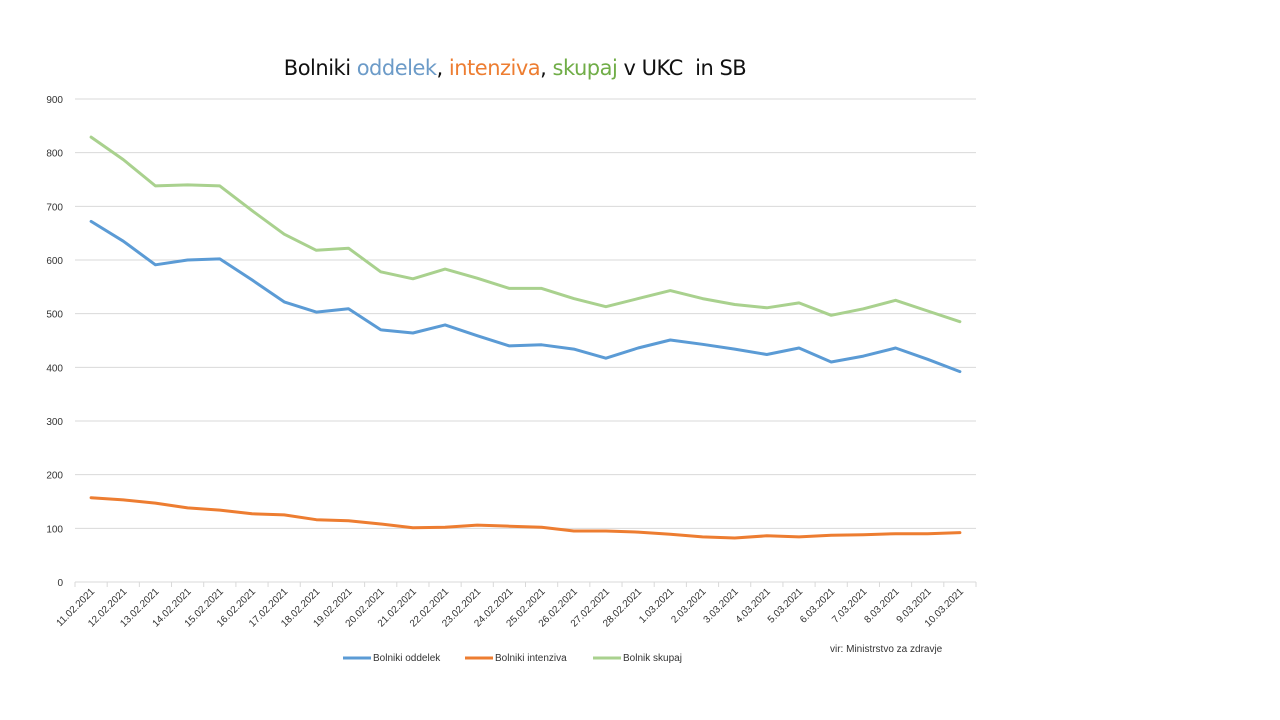 Image resolution: width=1280 pixels, height=720 pixels. Describe the element at coordinates (54, 154) in the screenshot. I see `y-tick-label: 800` at that location.